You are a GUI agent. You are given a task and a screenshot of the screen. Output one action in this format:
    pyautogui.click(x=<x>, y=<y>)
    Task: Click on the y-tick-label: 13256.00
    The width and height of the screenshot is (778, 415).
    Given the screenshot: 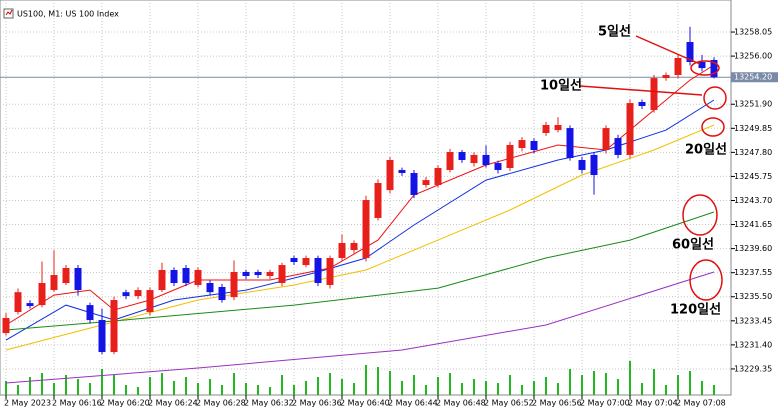 What is the action you would take?
    pyautogui.click(x=753, y=56)
    